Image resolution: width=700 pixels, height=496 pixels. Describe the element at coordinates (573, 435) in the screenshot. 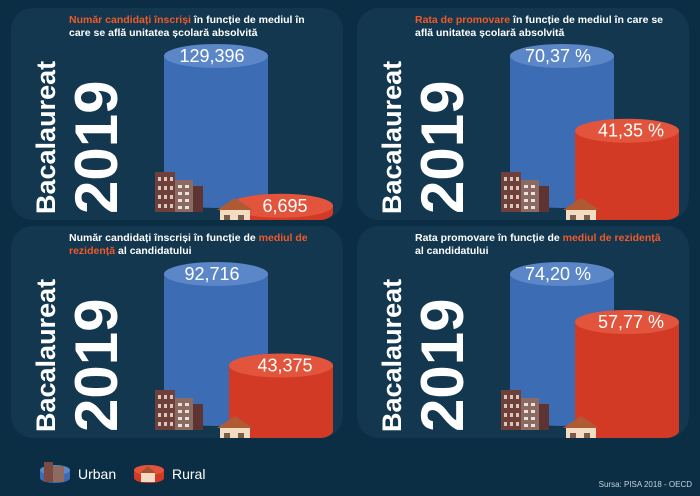

I see `house-window` at that location.